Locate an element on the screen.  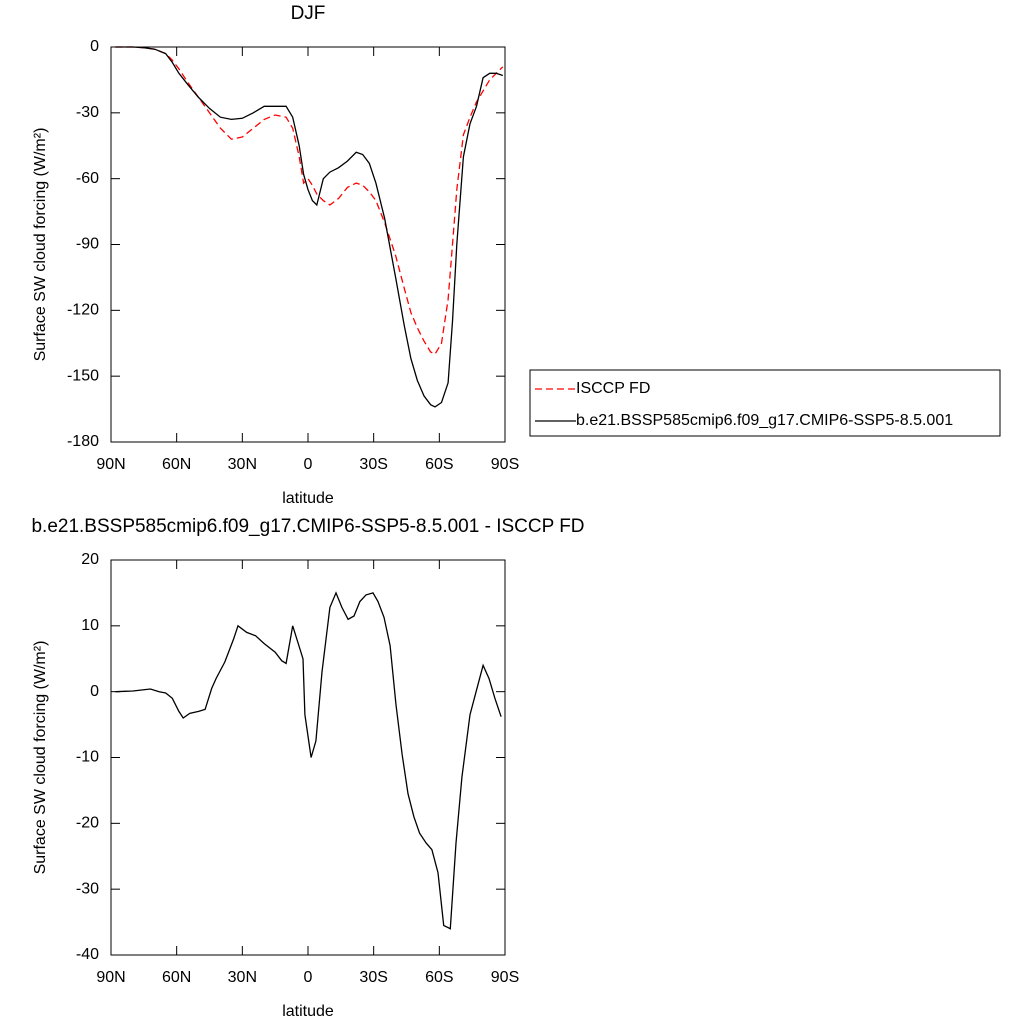
y-tick-label: -60 is located at coordinates (87, 178).